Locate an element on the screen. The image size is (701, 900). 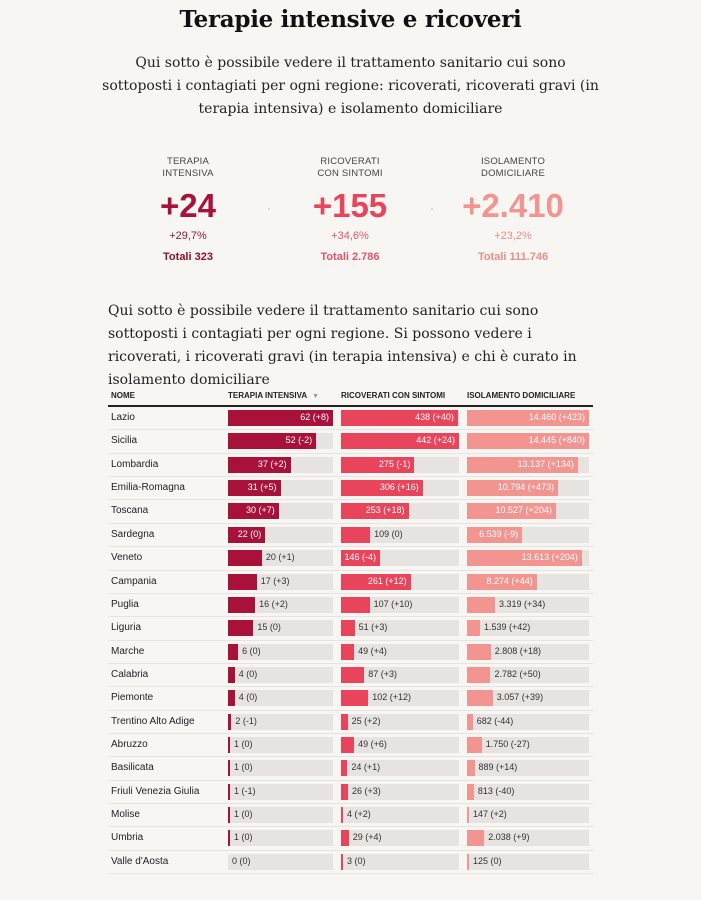
value-label: 107 (+10) is located at coordinates (393, 603).